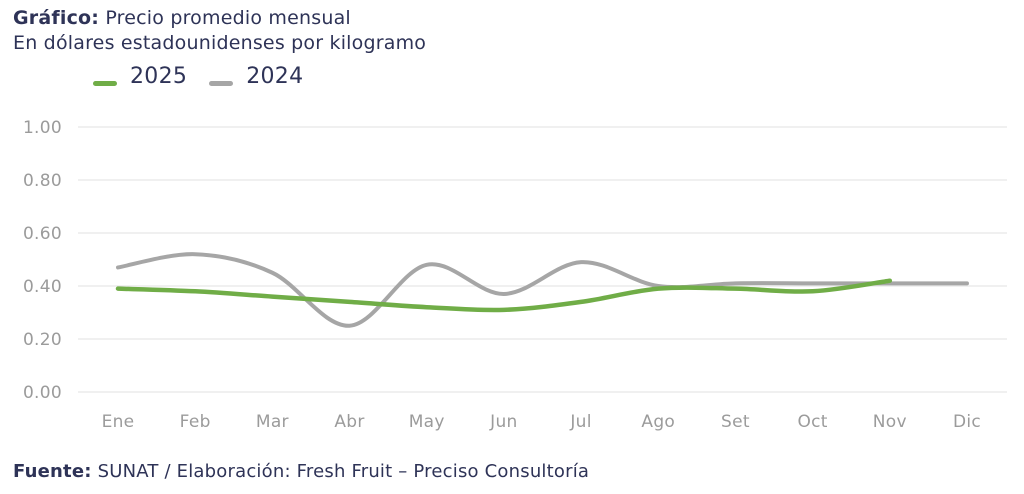 The height and width of the screenshot is (494, 1024). What do you see at coordinates (56, 18) in the screenshot?
I see `chart-title-label: Gráfico:` at bounding box center [56, 18].